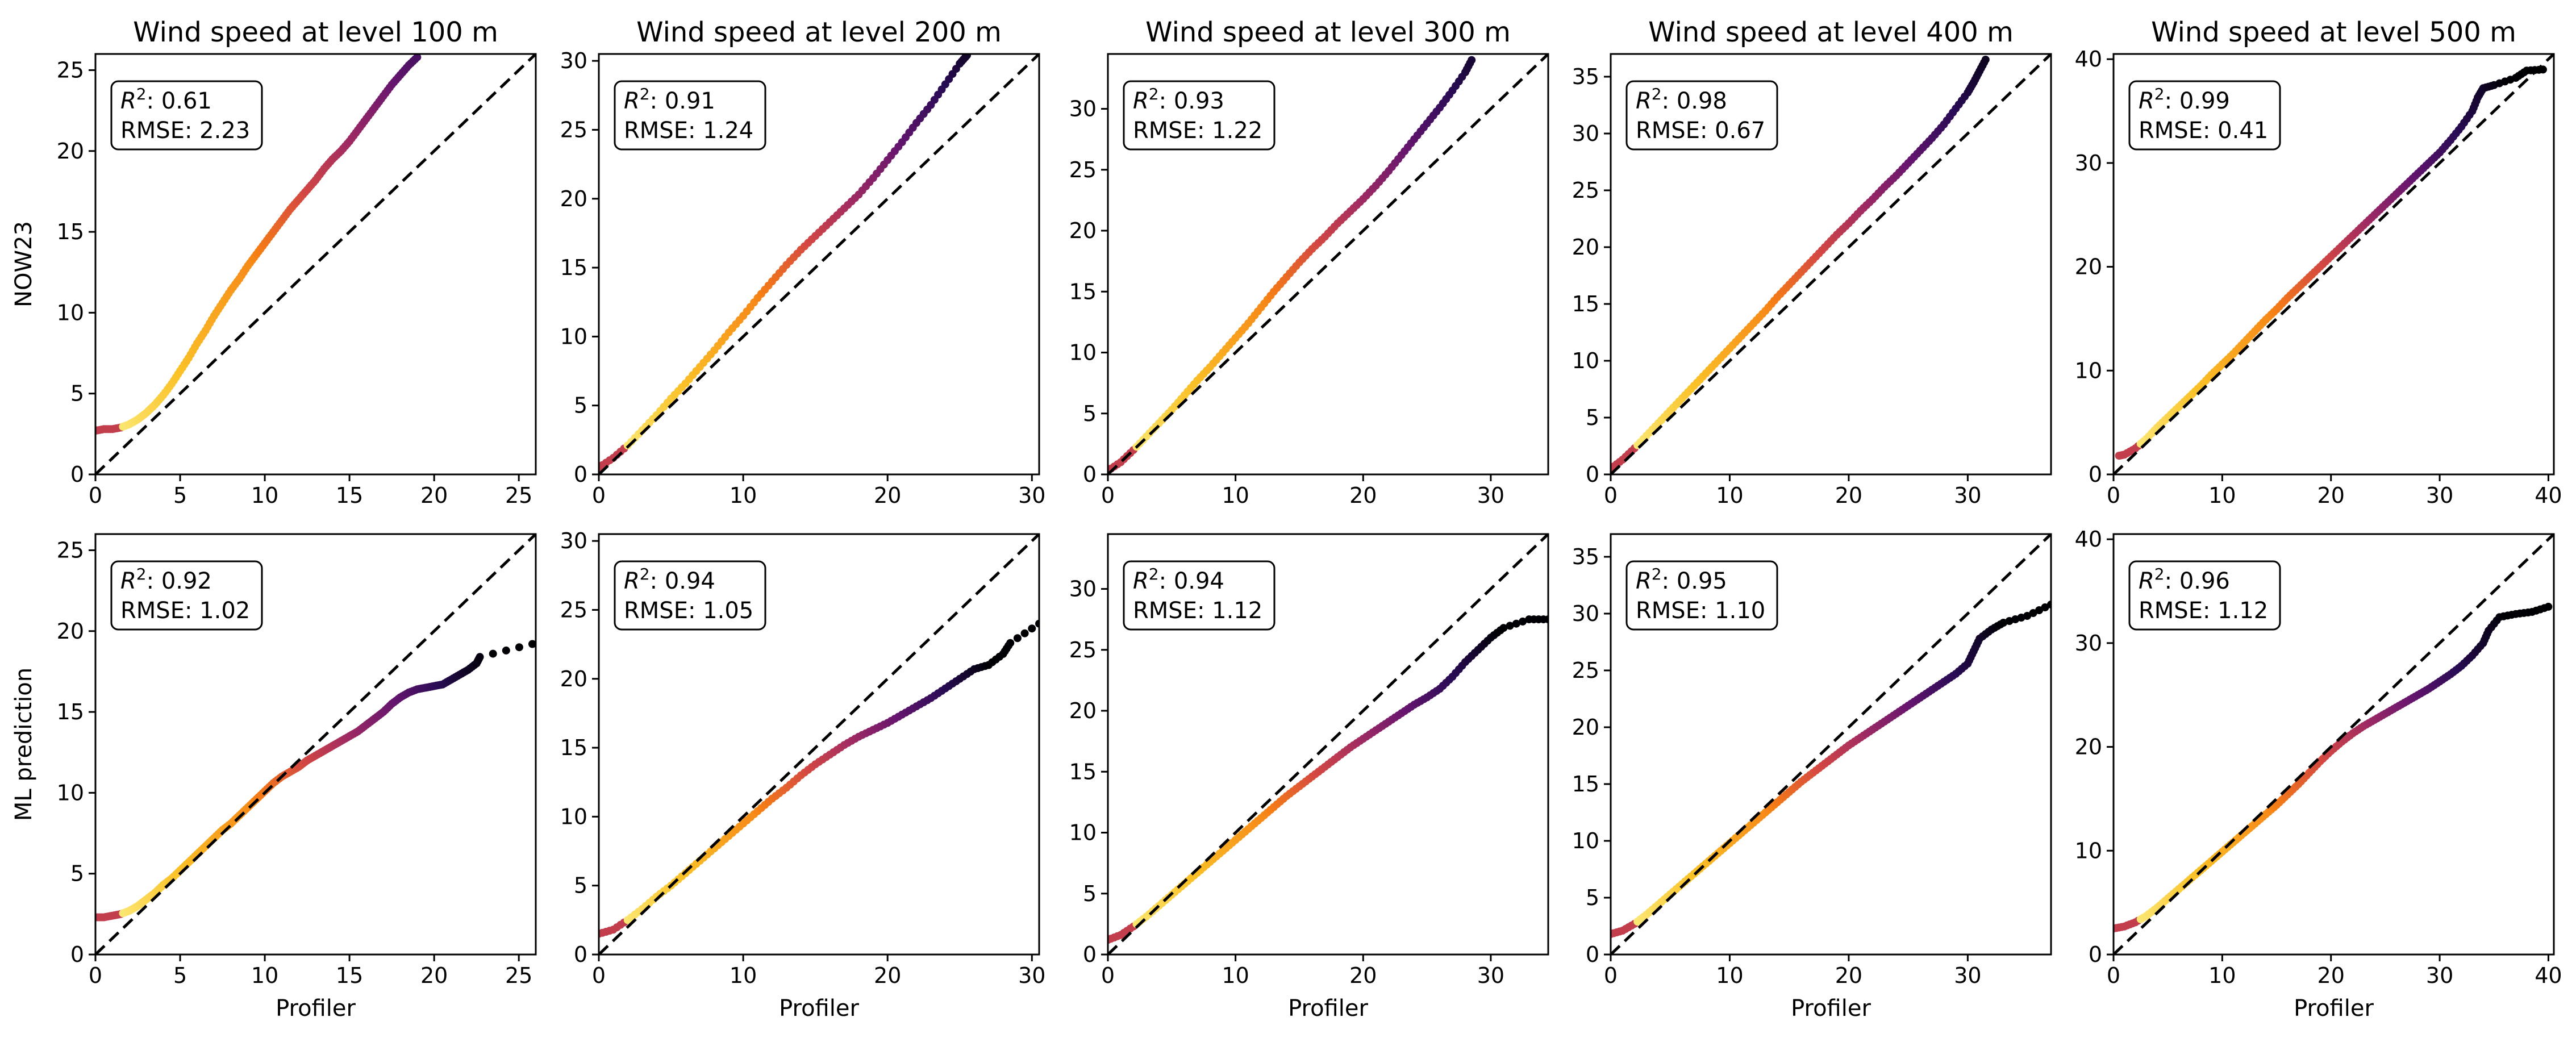 The height and width of the screenshot is (1042, 2576). What do you see at coordinates (1585, 556) in the screenshot?
I see `y-tick-label: 35` at bounding box center [1585, 556].